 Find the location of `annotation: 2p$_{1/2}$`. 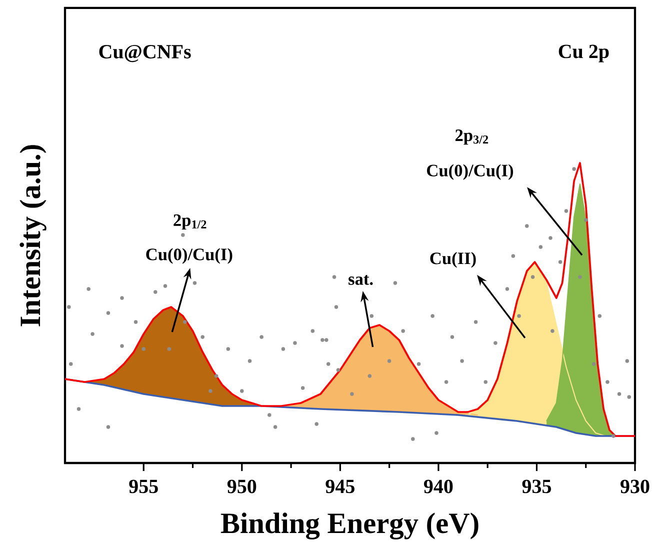

annotation: 2p$_{1/2}$ is located at coordinates (190, 222).